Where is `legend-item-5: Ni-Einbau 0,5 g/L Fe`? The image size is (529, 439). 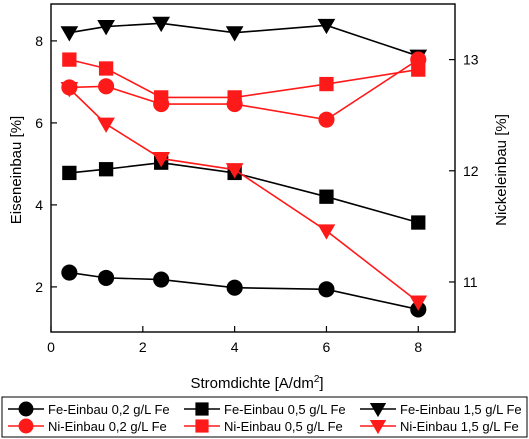 legend-item-5: Ni-Einbau 0,5 g/L Fe is located at coordinates (263, 426).